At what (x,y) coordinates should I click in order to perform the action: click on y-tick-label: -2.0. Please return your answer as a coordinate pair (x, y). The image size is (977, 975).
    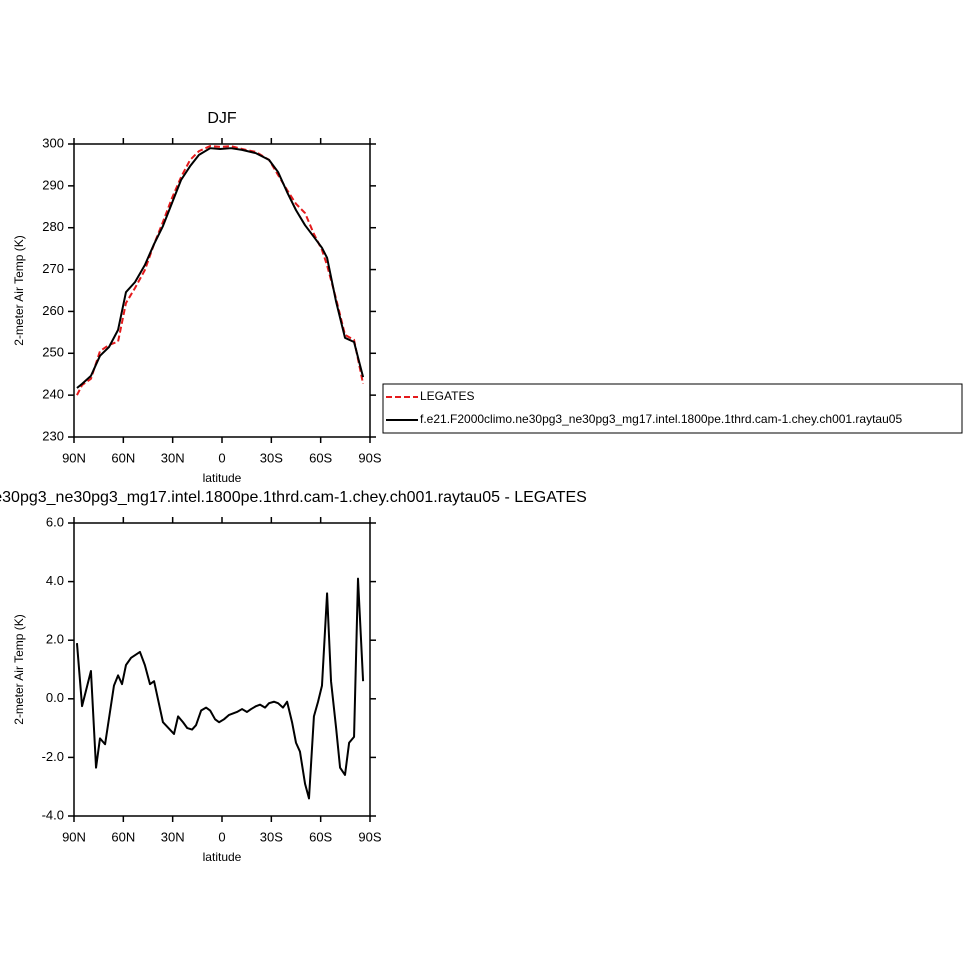
    Looking at the image, I should click on (53, 756).